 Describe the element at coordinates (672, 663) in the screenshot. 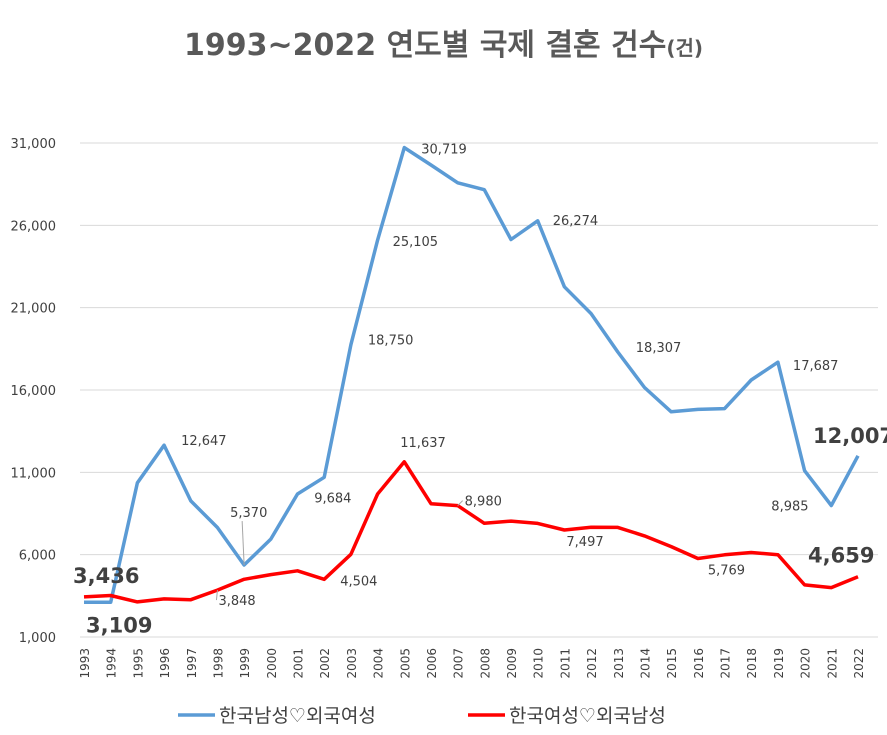

I see `x-tick-label: 2015` at that location.